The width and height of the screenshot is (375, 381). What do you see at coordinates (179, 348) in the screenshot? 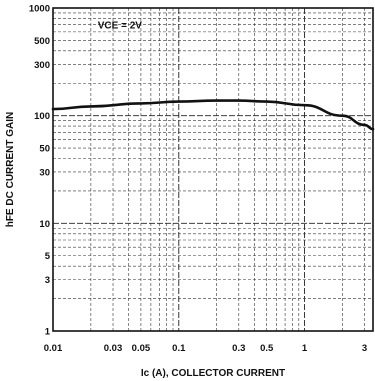
I see `x-tick-label: 0.1` at bounding box center [179, 348].